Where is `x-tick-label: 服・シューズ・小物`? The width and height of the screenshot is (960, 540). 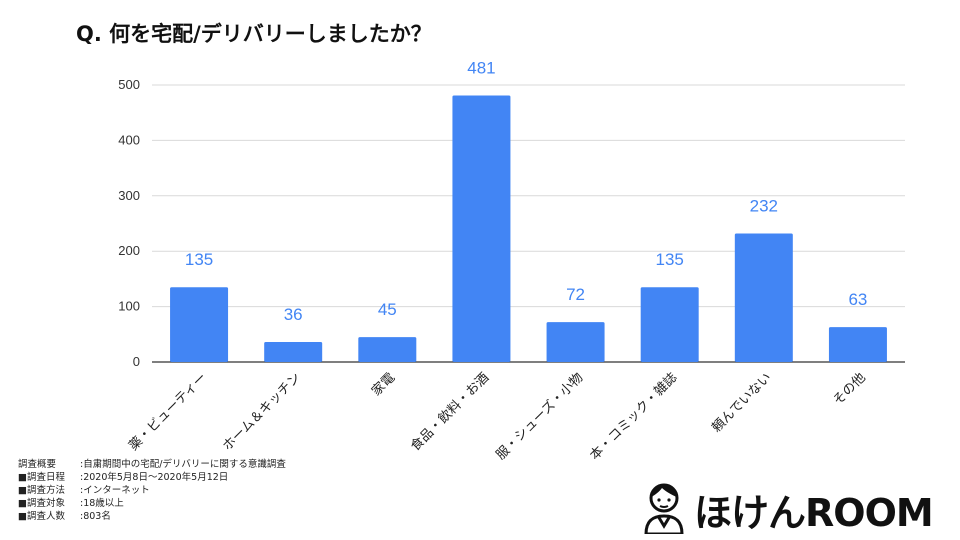
x-tick-label: 服・シューズ・小物 is located at coordinates (540, 415).